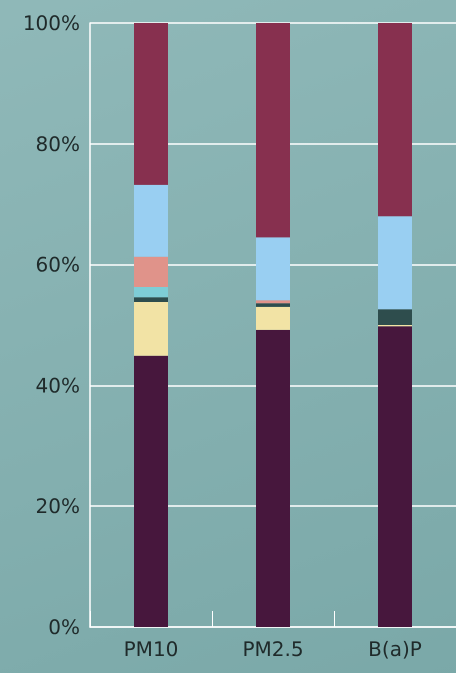 The image size is (456, 673). Describe the element at coordinates (273, 649) in the screenshot. I see `x-tick-label: PM2.5` at that location.